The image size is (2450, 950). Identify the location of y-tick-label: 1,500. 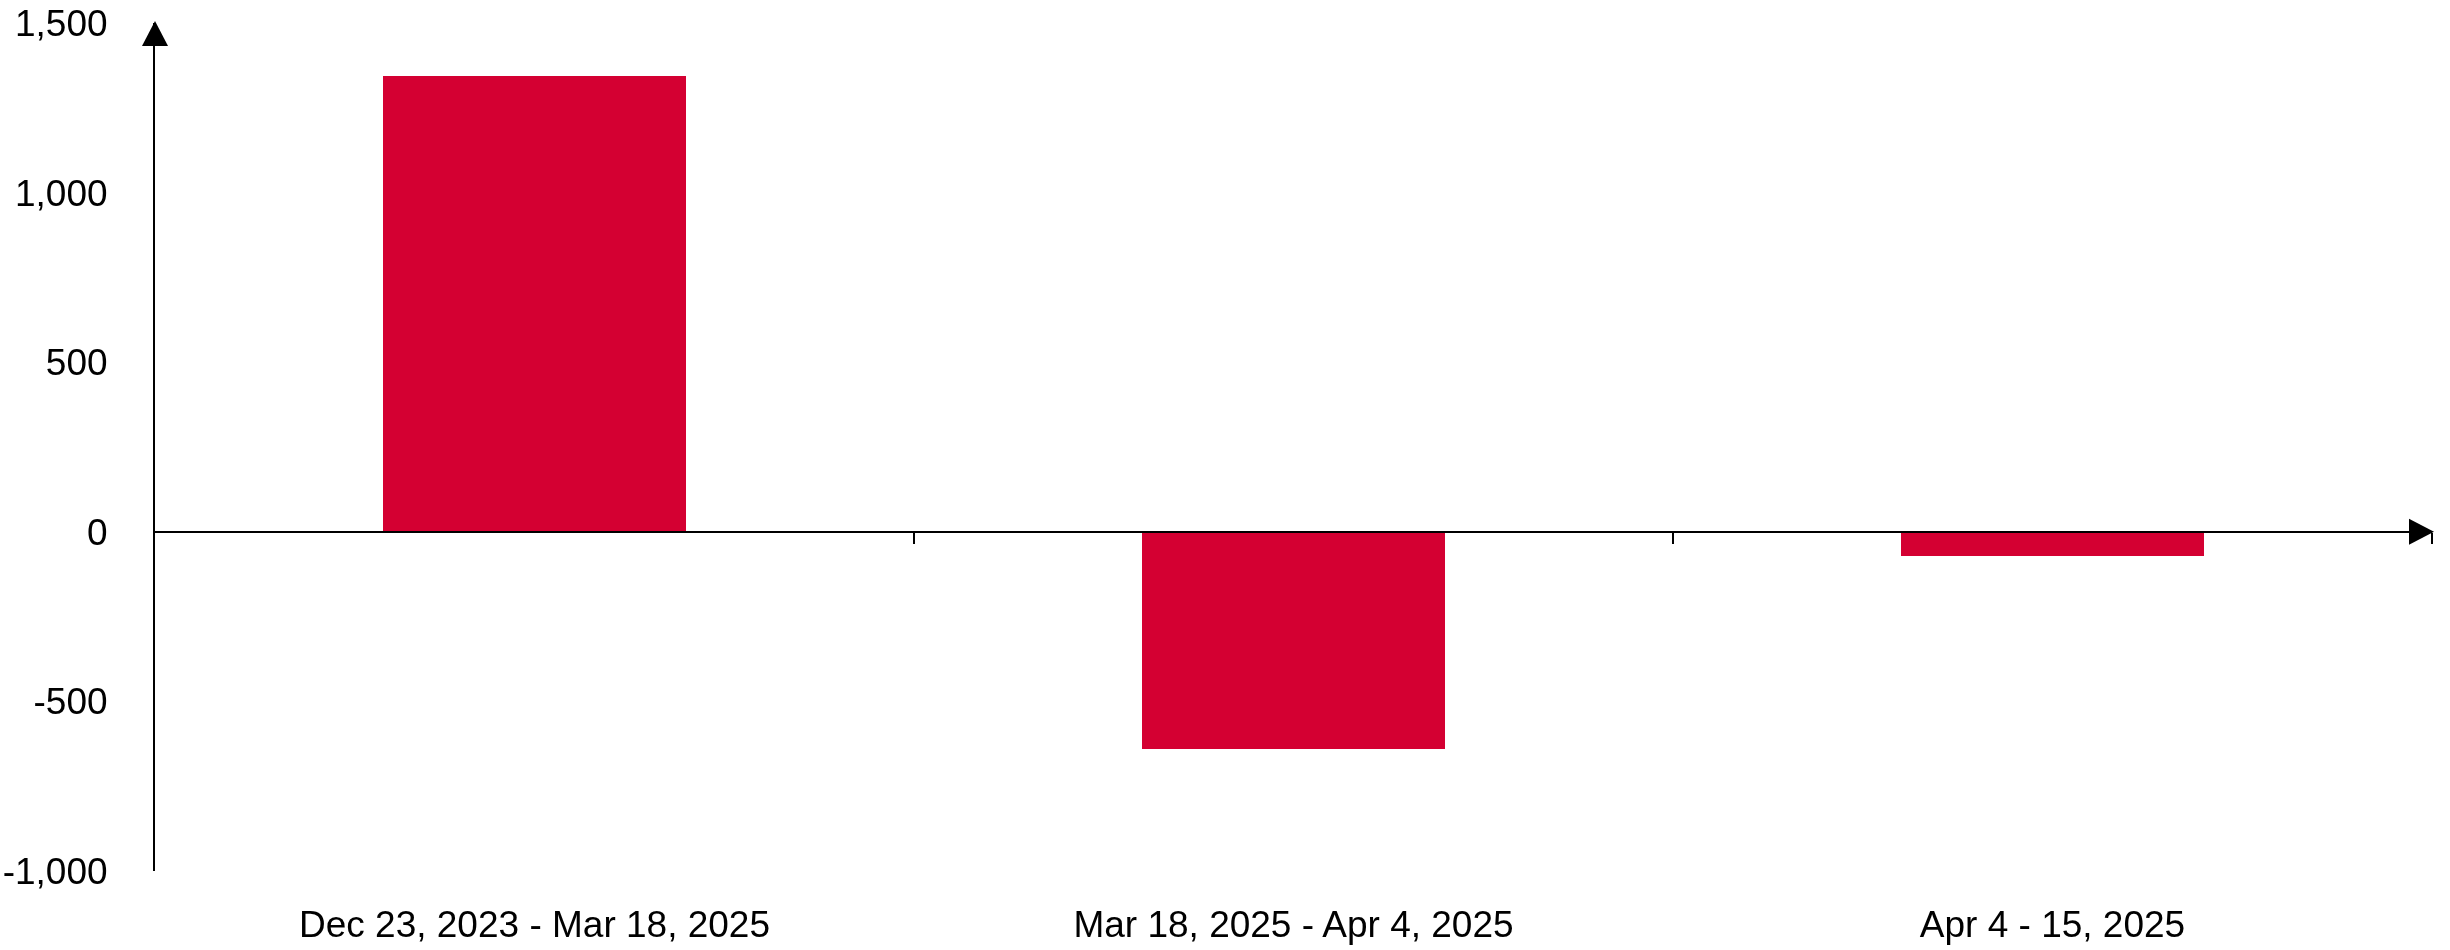
(61, 23).